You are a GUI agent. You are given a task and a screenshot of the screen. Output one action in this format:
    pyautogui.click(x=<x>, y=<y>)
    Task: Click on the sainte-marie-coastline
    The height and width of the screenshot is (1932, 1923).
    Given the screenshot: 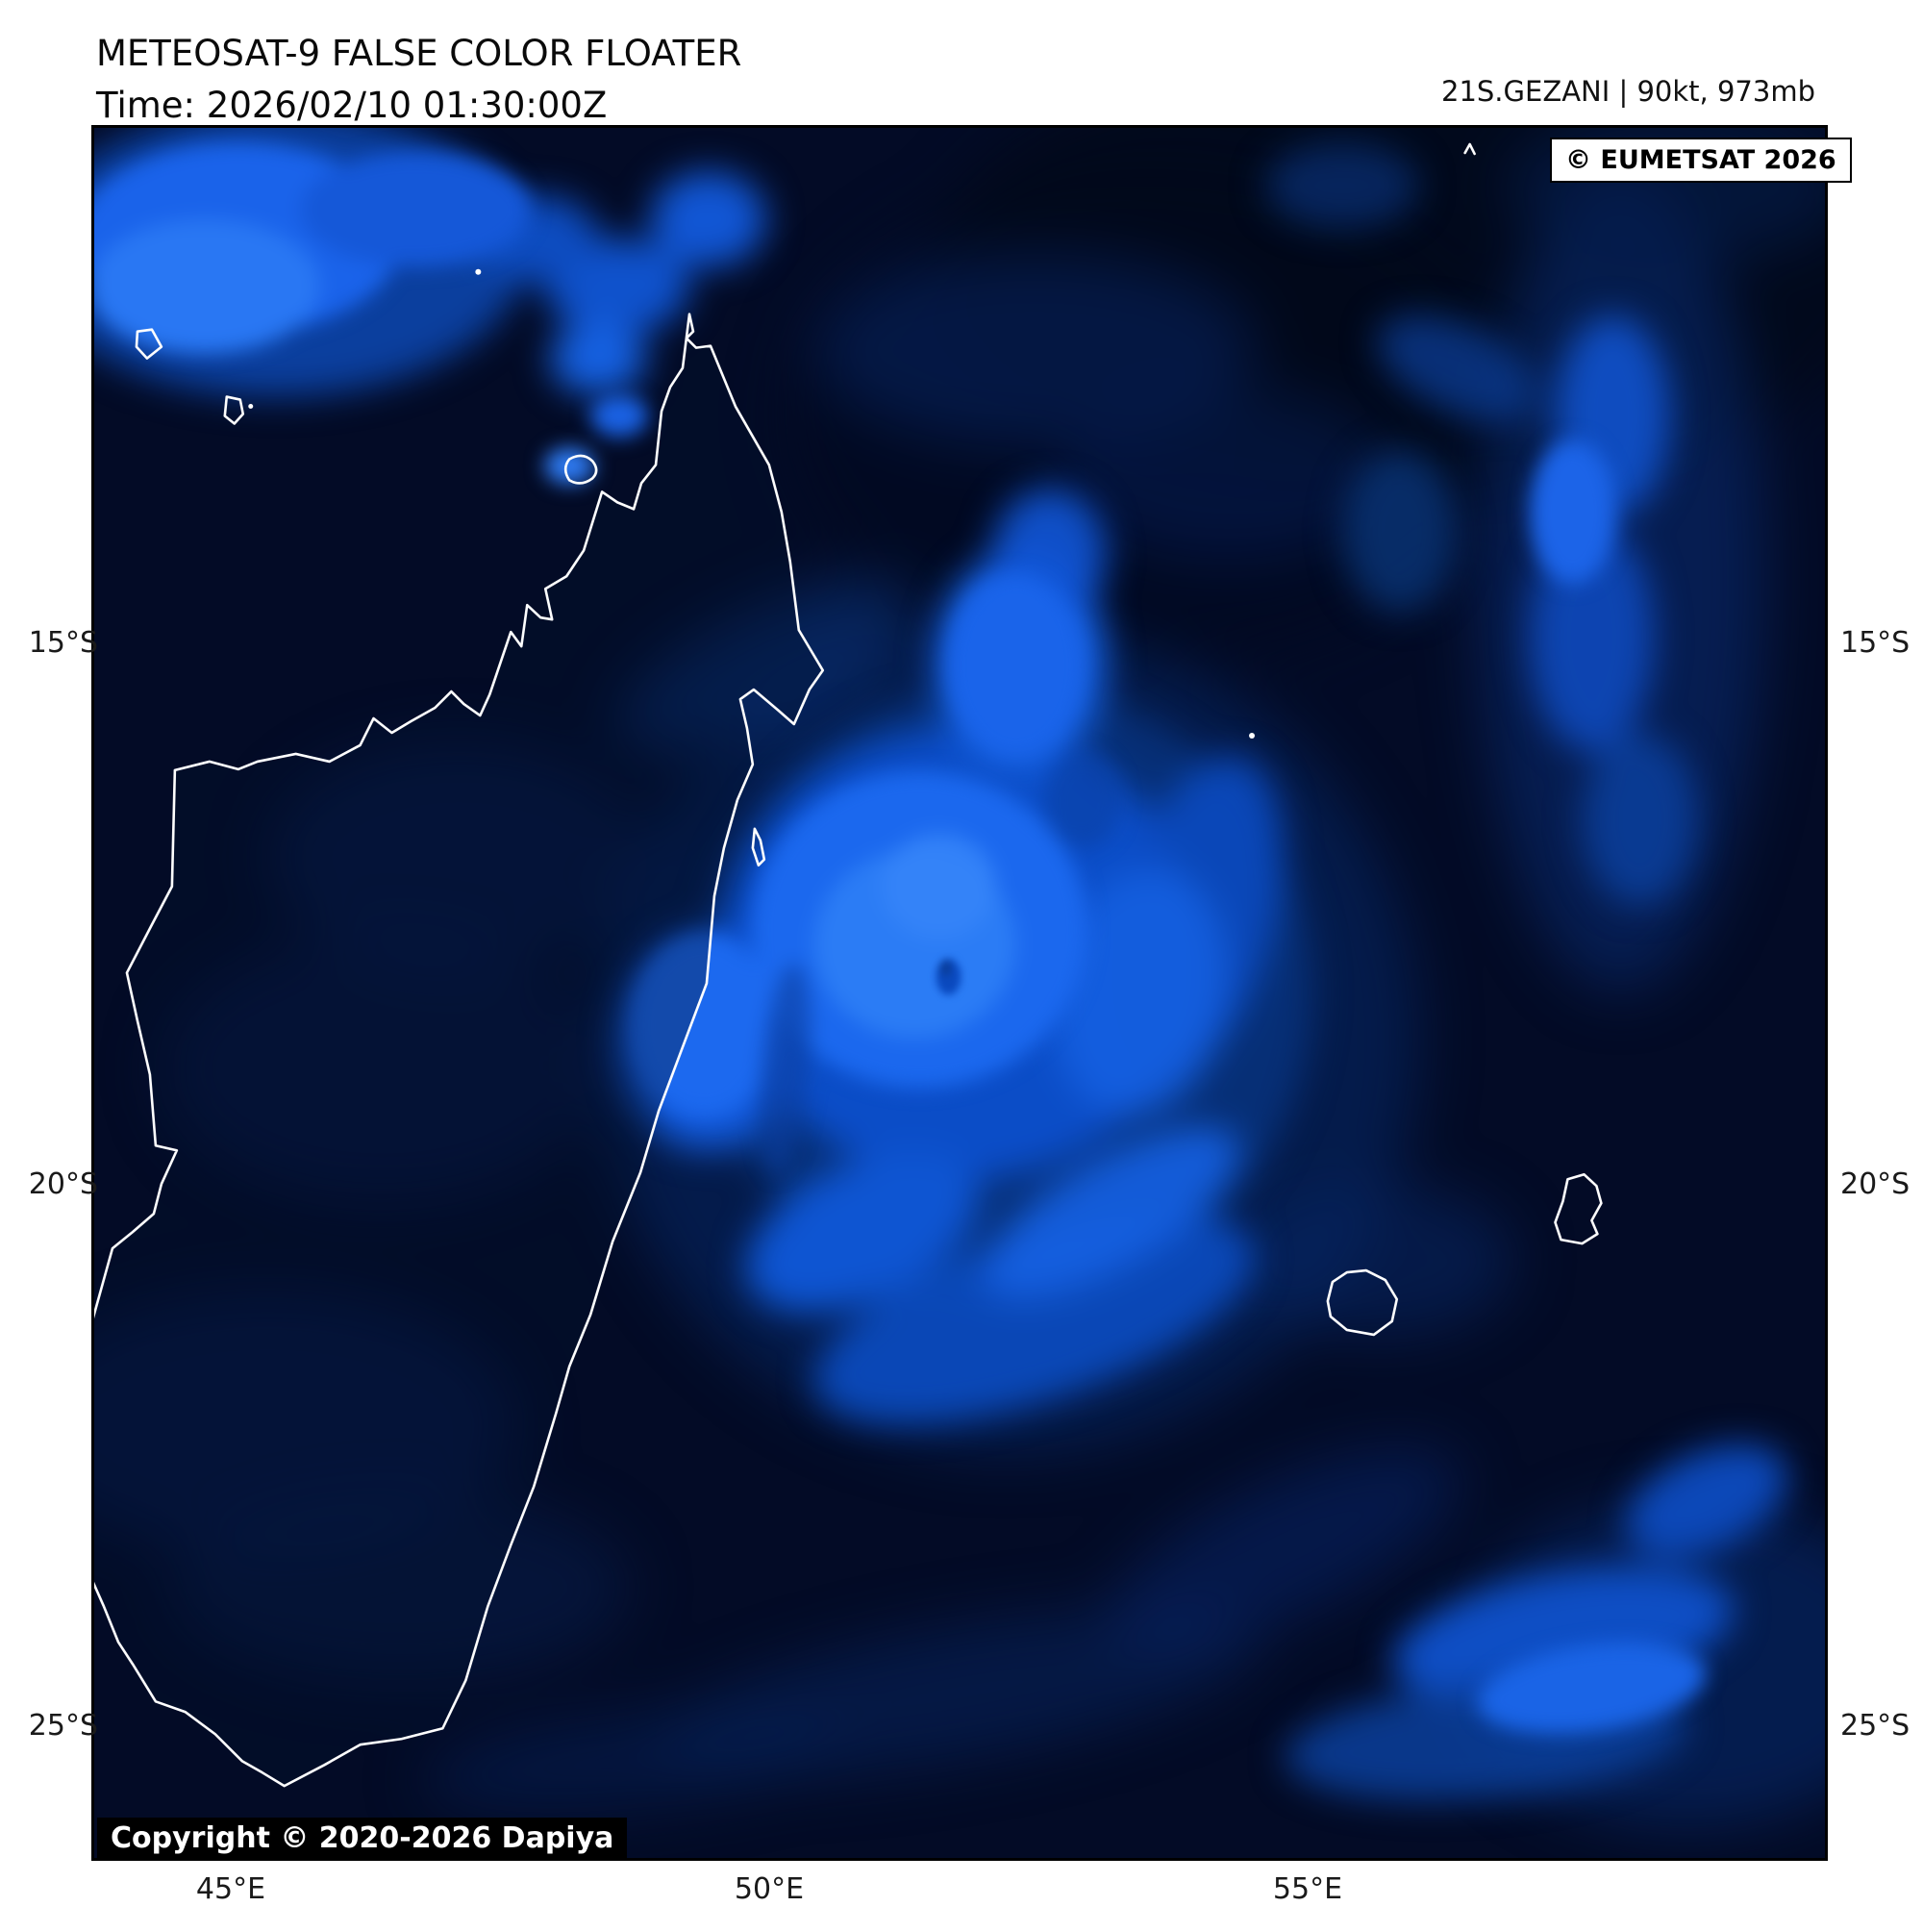 What is the action you would take?
    pyautogui.click(x=758, y=847)
    